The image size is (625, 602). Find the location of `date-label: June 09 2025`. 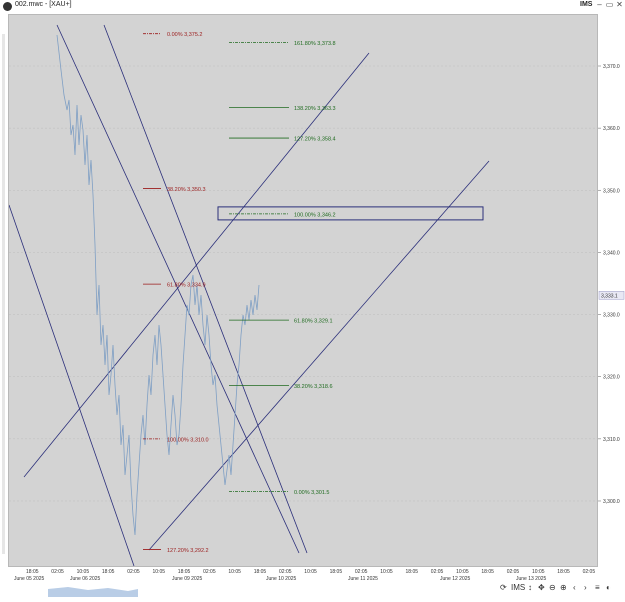

date-label: June 09 2025 is located at coordinates (187, 578).